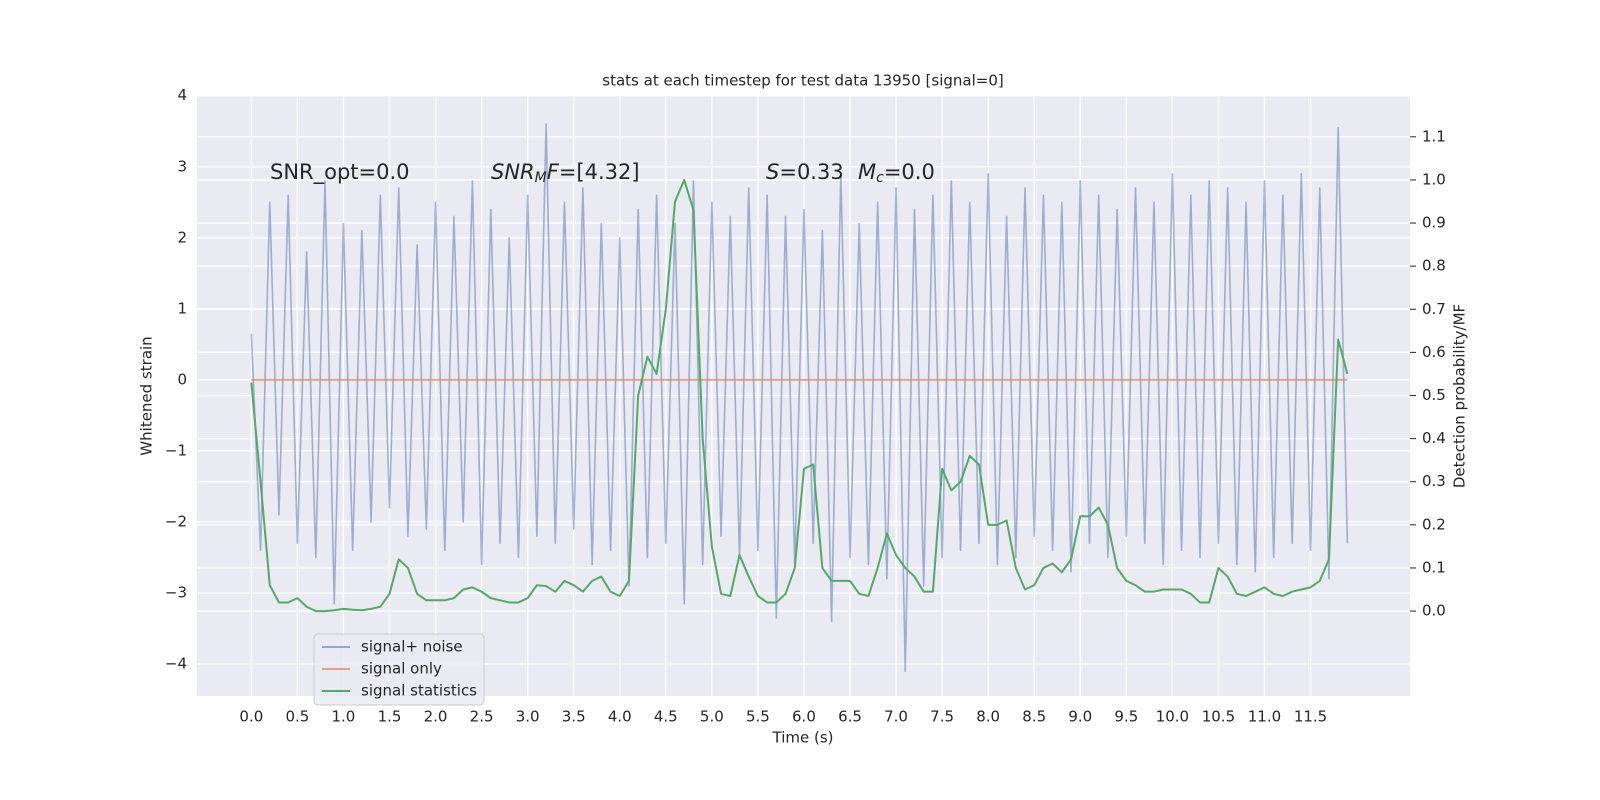  What do you see at coordinates (482, 717) in the screenshot?
I see `x-tick-label: 2.5` at bounding box center [482, 717].